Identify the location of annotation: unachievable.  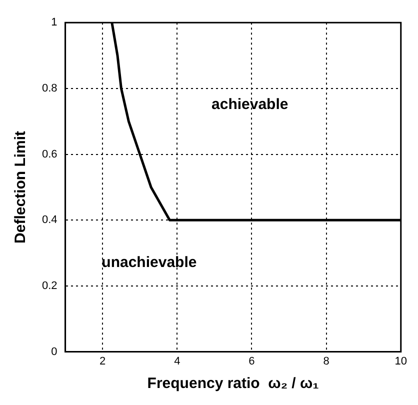
(149, 263).